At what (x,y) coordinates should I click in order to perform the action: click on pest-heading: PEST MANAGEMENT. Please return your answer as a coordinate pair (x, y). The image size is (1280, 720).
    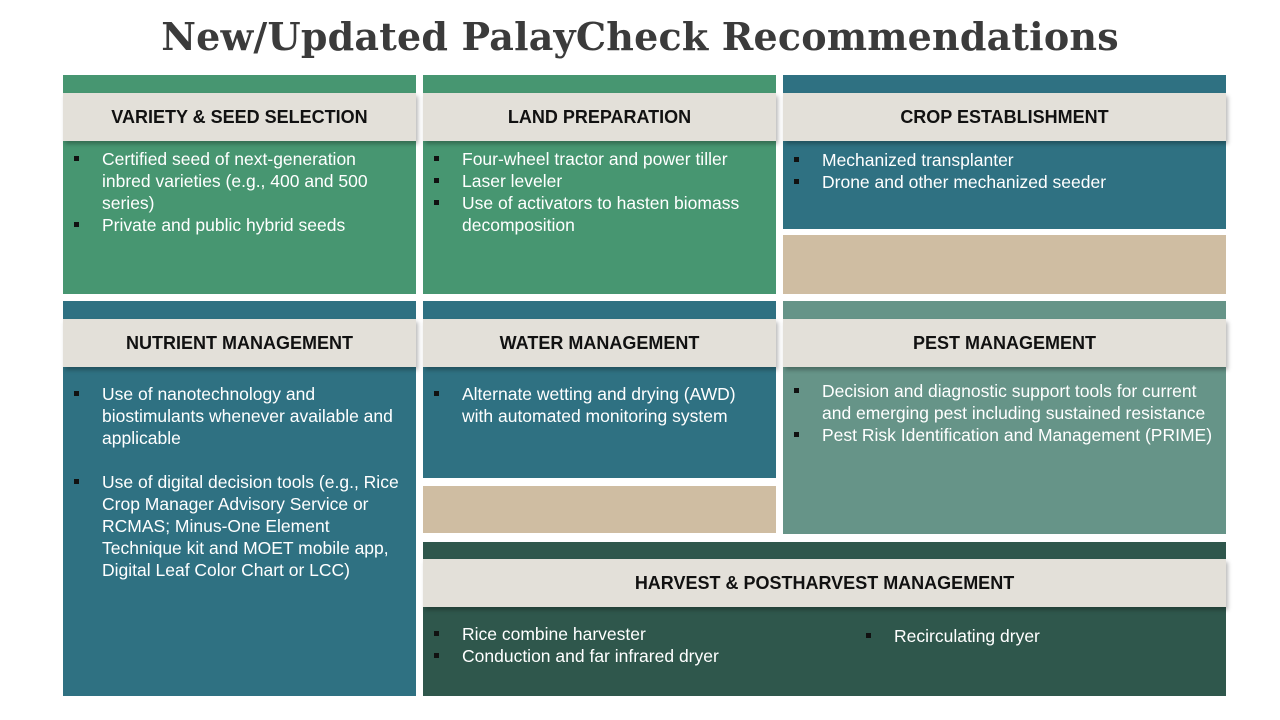
    Looking at the image, I should click on (1004, 343).